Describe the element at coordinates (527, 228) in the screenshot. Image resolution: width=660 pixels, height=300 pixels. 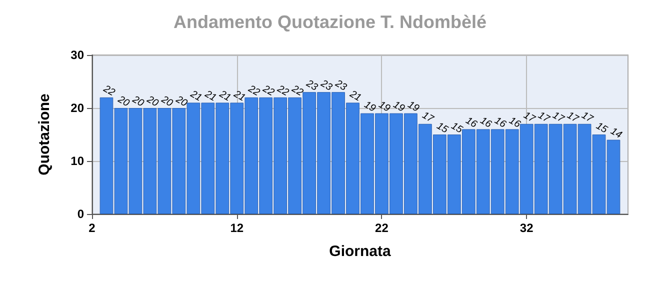
I see `x-tick-label: 32` at that location.